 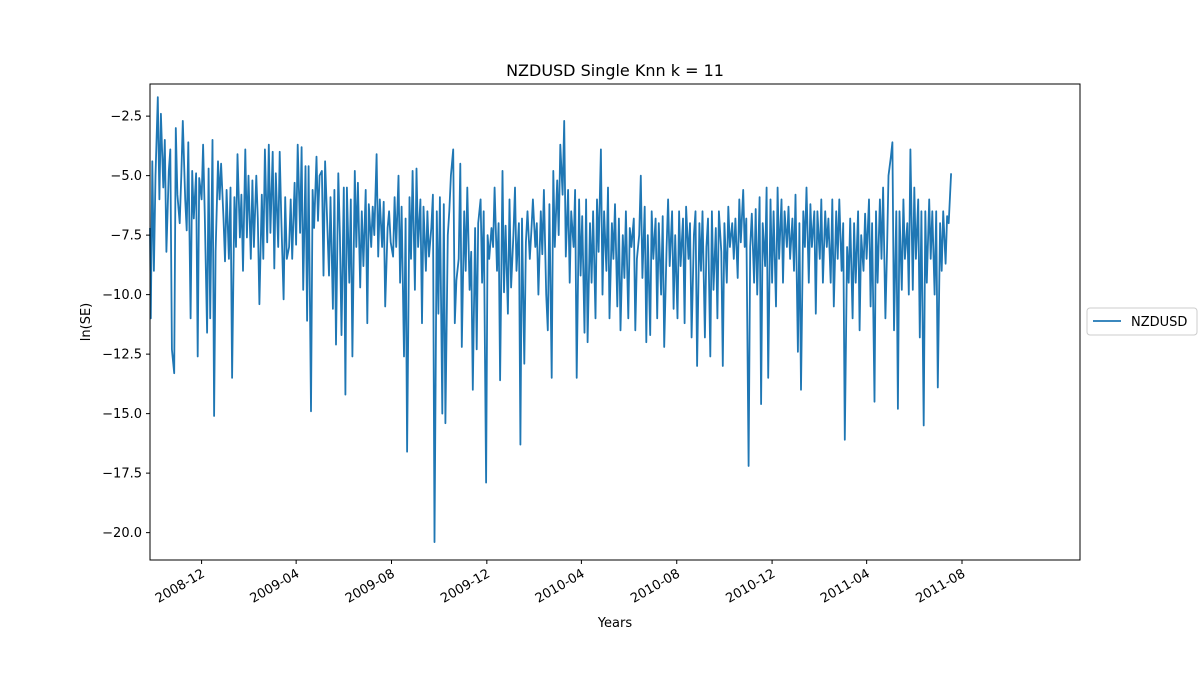 What do you see at coordinates (615, 623) in the screenshot?
I see `x-axis-label: Years` at bounding box center [615, 623].